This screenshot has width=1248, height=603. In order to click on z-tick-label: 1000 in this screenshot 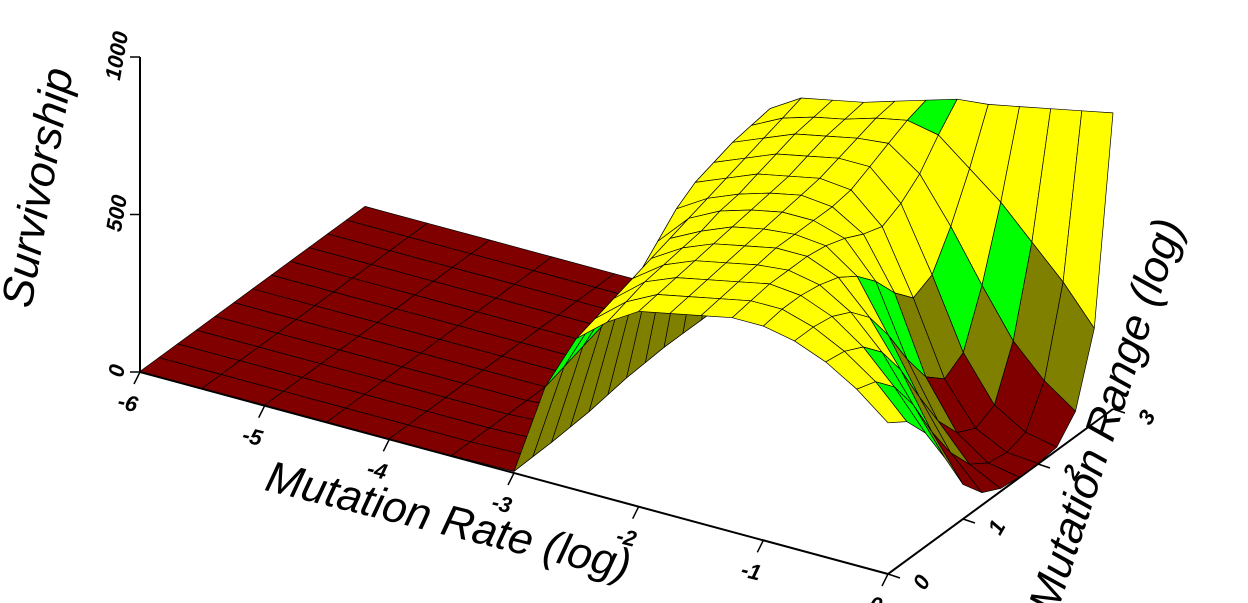, I will do `click(116, 55)`.